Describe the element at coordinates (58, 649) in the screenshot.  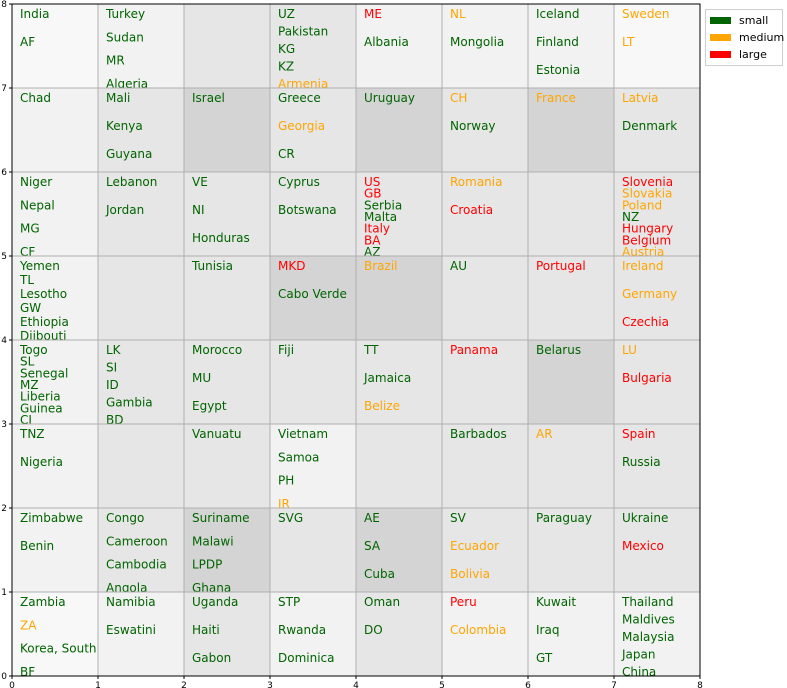
I see `cell-label: Korea, South` at that location.